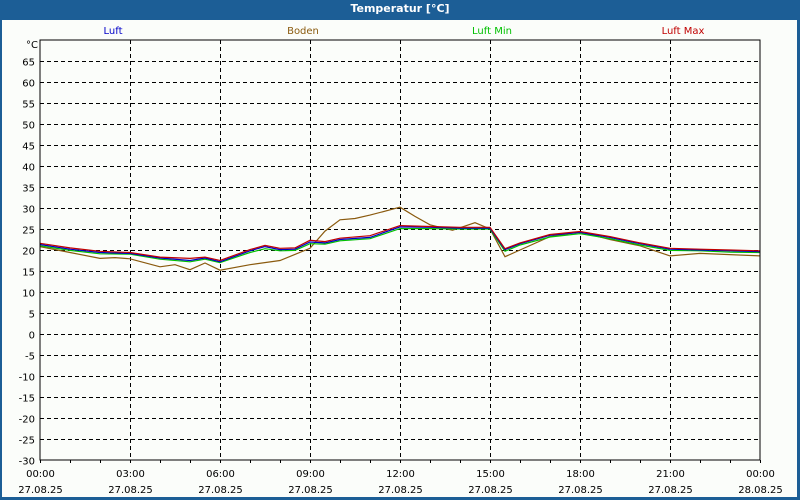 The height and width of the screenshot is (500, 800). Describe the element at coordinates (28, 126) in the screenshot. I see `y-tick-label: 50` at that location.